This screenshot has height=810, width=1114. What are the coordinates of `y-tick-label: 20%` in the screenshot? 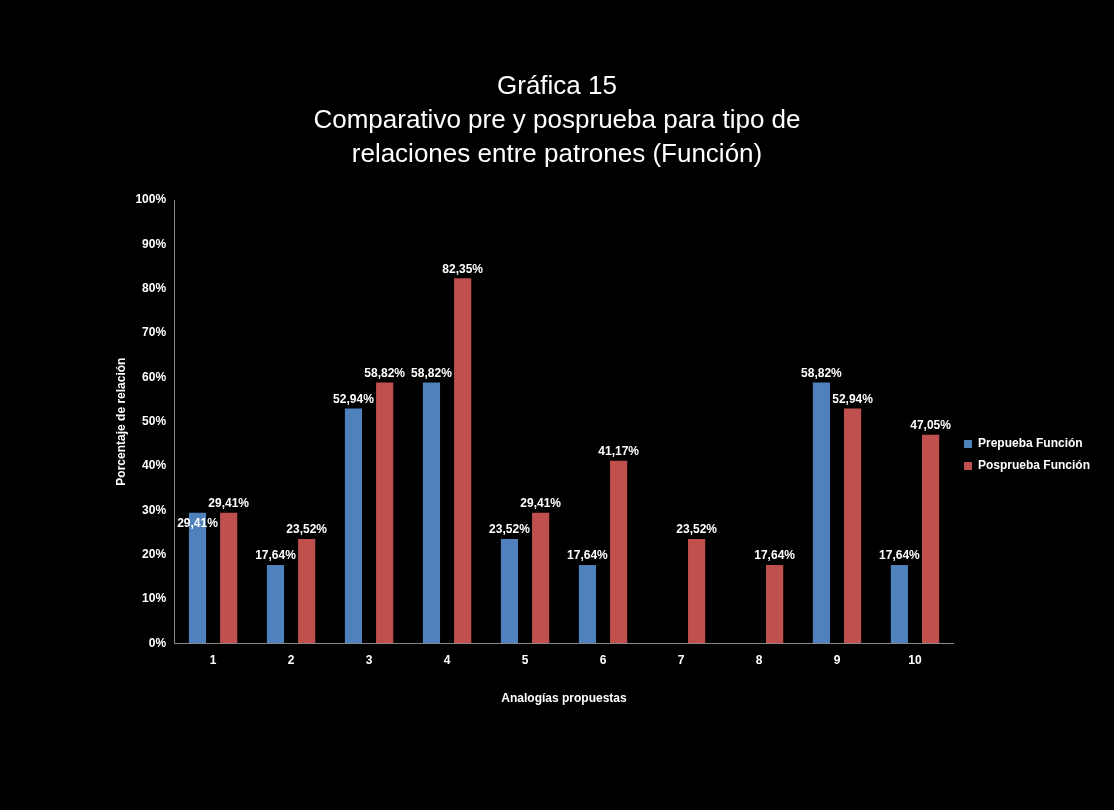 It's located at (154, 553).